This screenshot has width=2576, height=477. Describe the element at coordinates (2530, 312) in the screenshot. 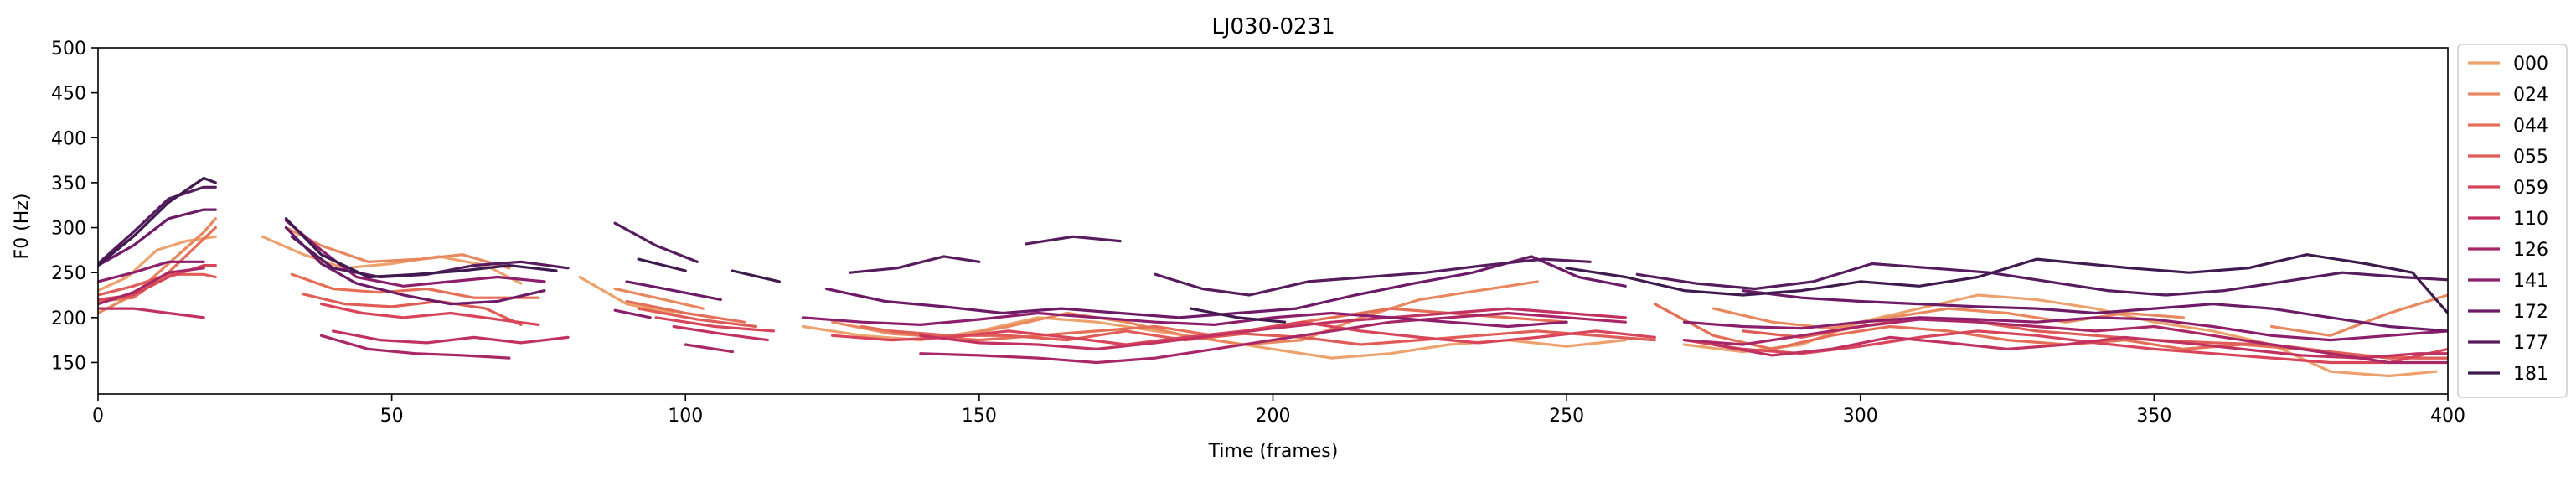

I see `legend-label: 172` at that location.